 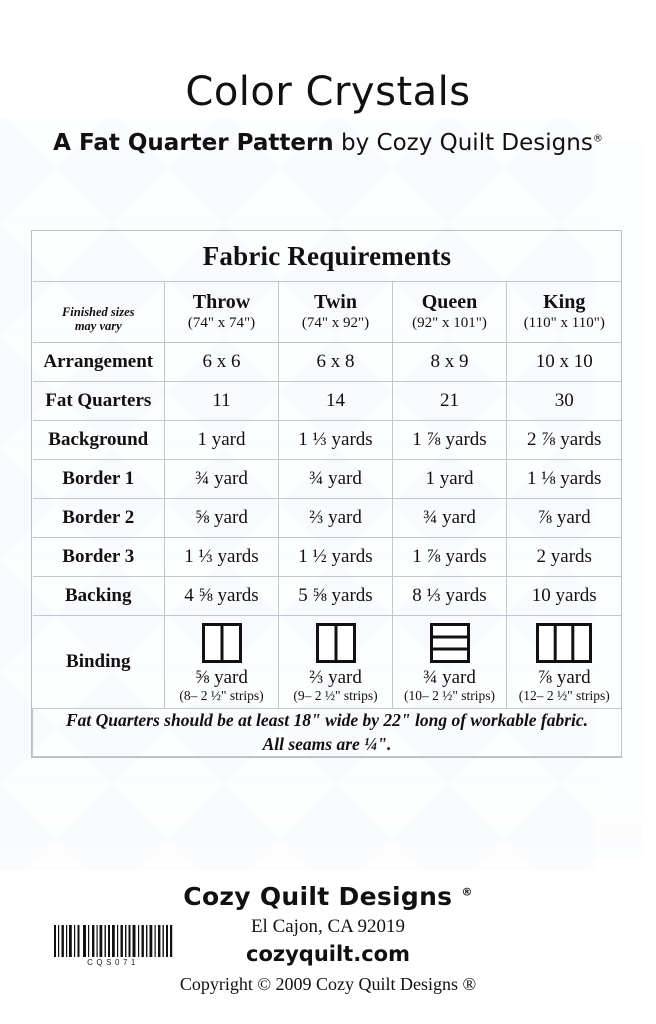 What do you see at coordinates (335, 696) in the screenshot?
I see `binding-strips: (9– 2 ½" strips)` at bounding box center [335, 696].